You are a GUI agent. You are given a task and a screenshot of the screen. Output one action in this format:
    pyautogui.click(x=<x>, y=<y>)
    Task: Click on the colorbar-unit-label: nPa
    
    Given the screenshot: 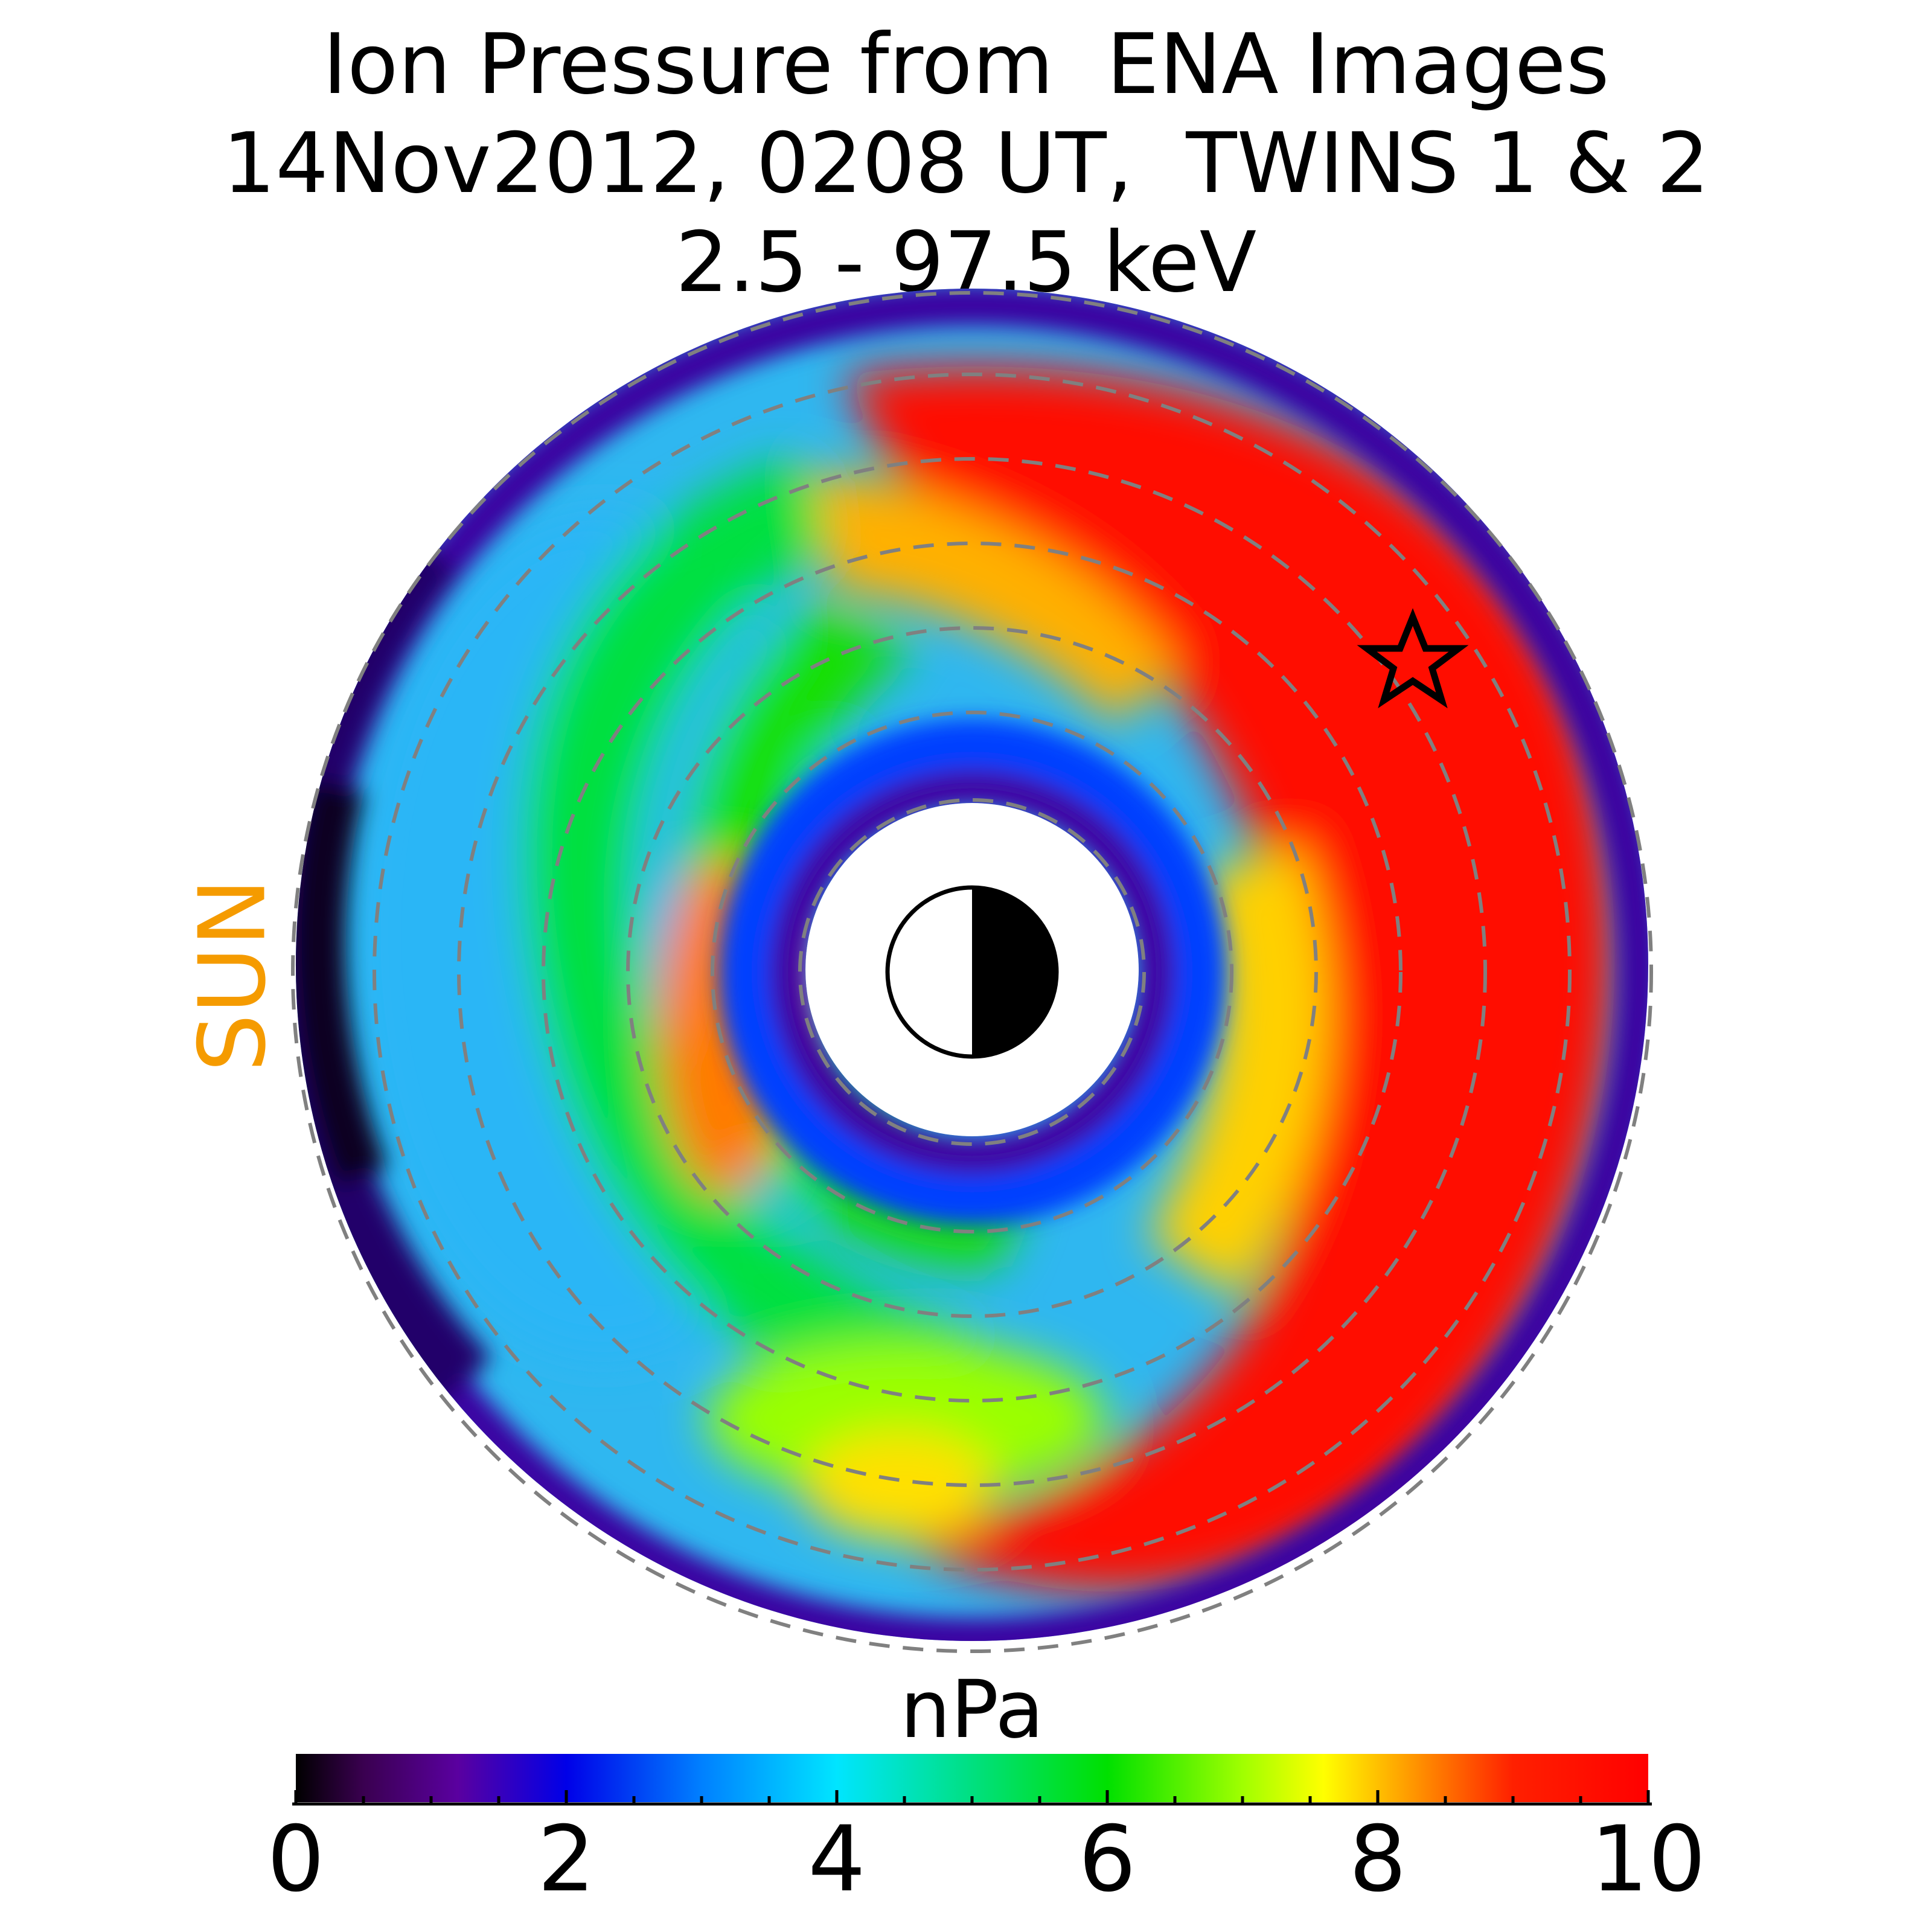 What is the action you would take?
    pyautogui.click(x=972, y=1710)
    